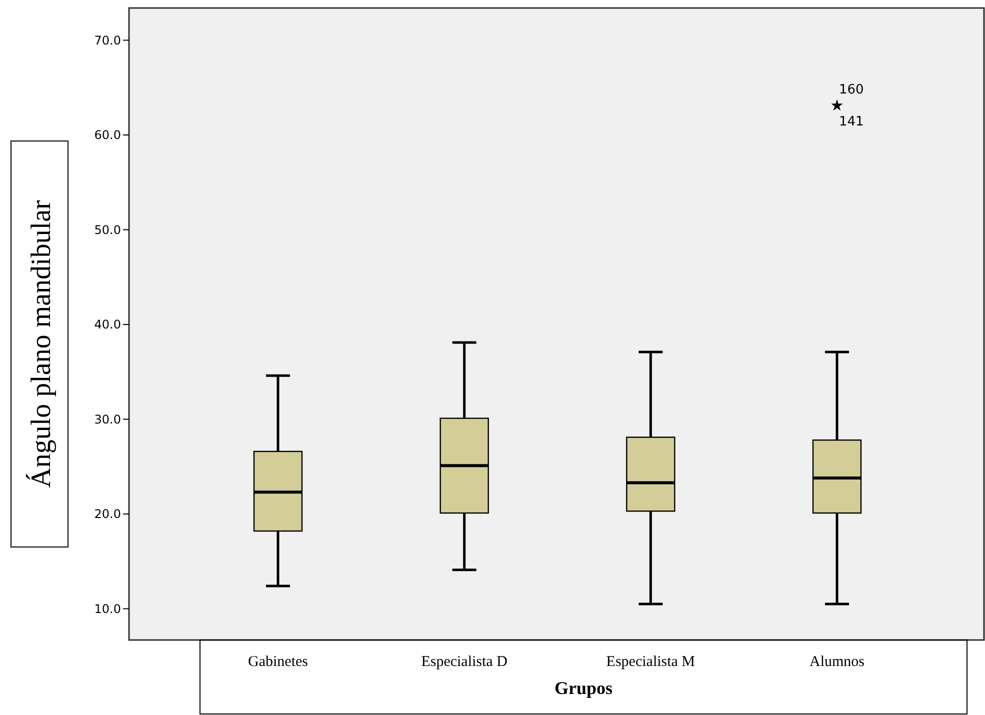  What do you see at coordinates (651, 662) in the screenshot?
I see `x-tick-label: Especialista M` at bounding box center [651, 662].